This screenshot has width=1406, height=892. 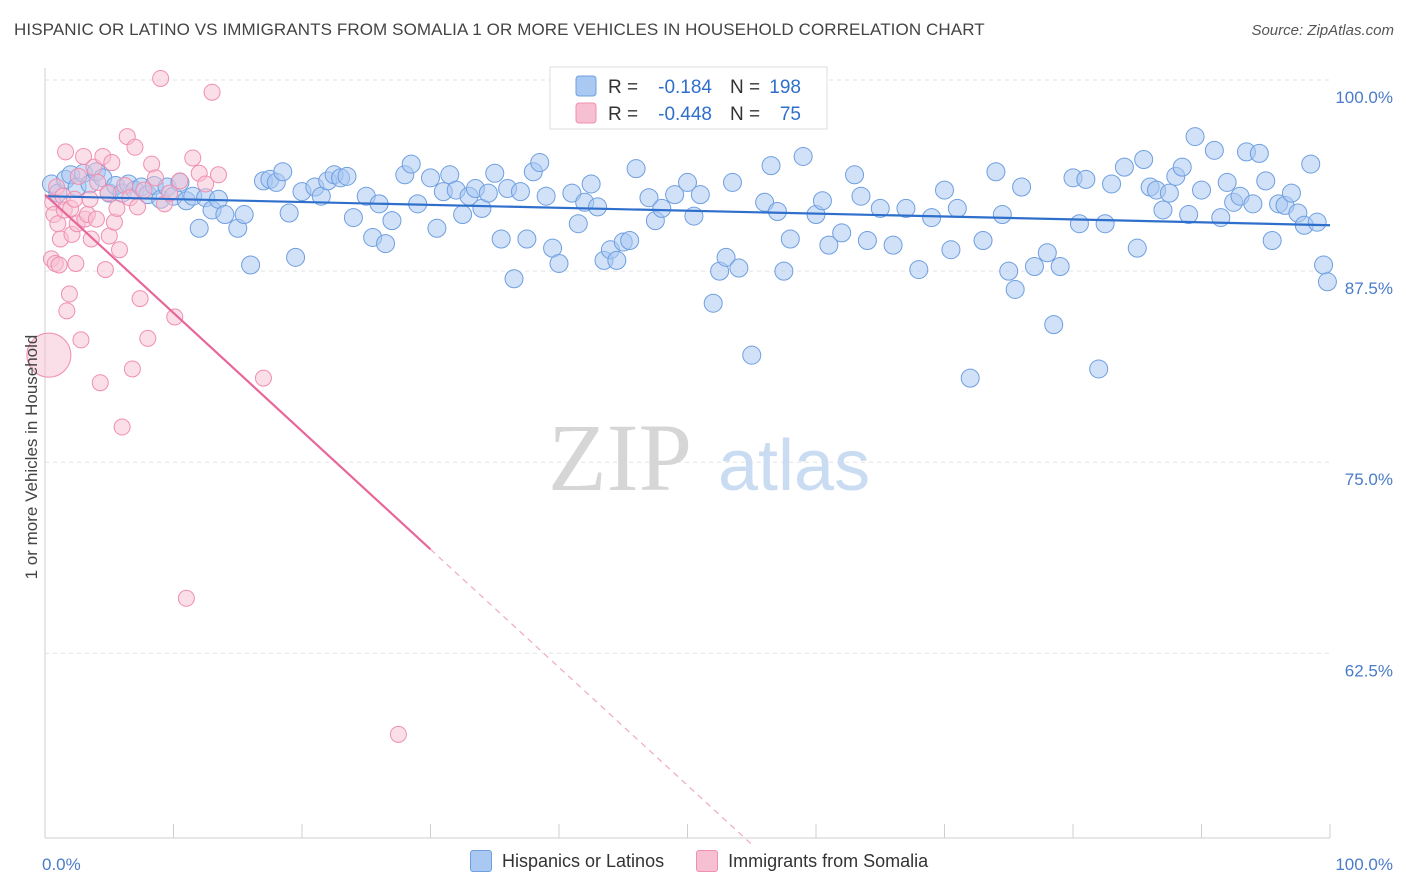 What do you see at coordinates (707, 861) in the screenshot?
I see `legend-swatch-somalia` at bounding box center [707, 861].